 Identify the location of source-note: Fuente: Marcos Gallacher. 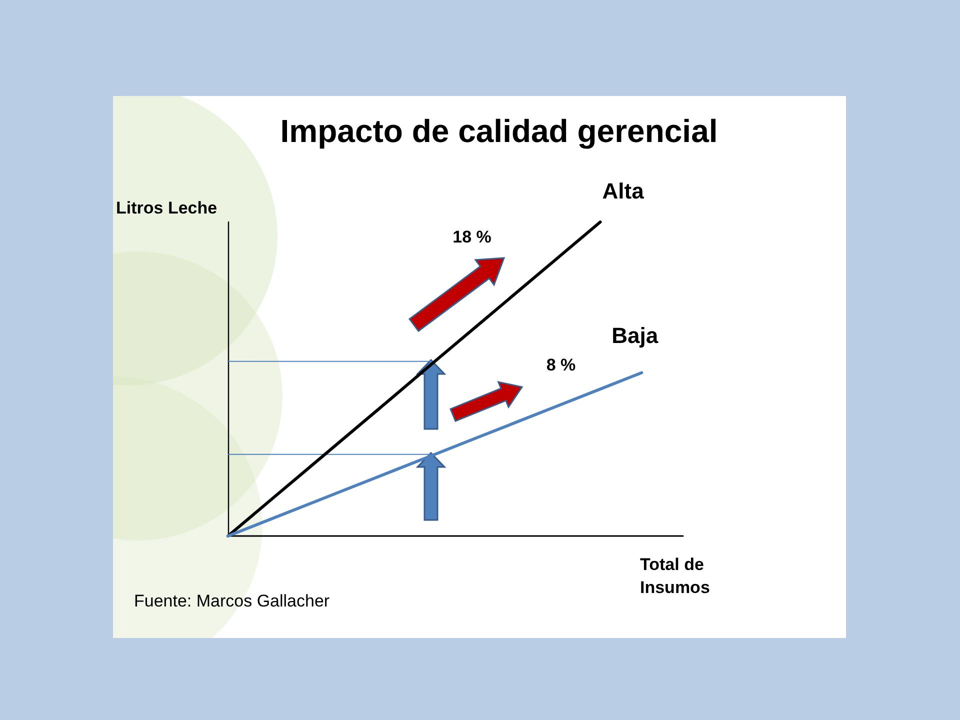
(232, 601).